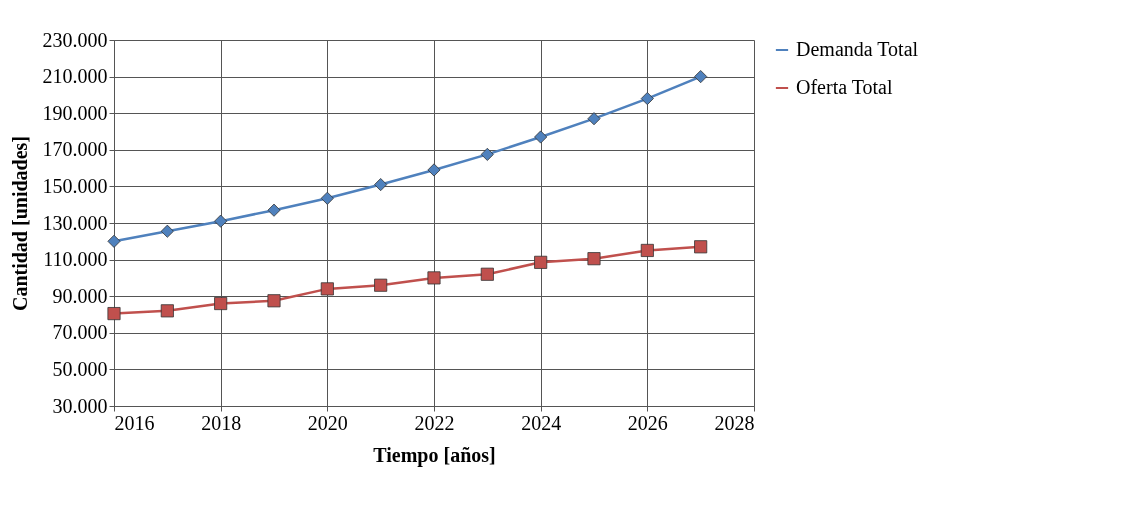 This screenshot has height=514, width=1148. Describe the element at coordinates (75, 112) in the screenshot. I see `y-tick-label: 190.000` at that location.